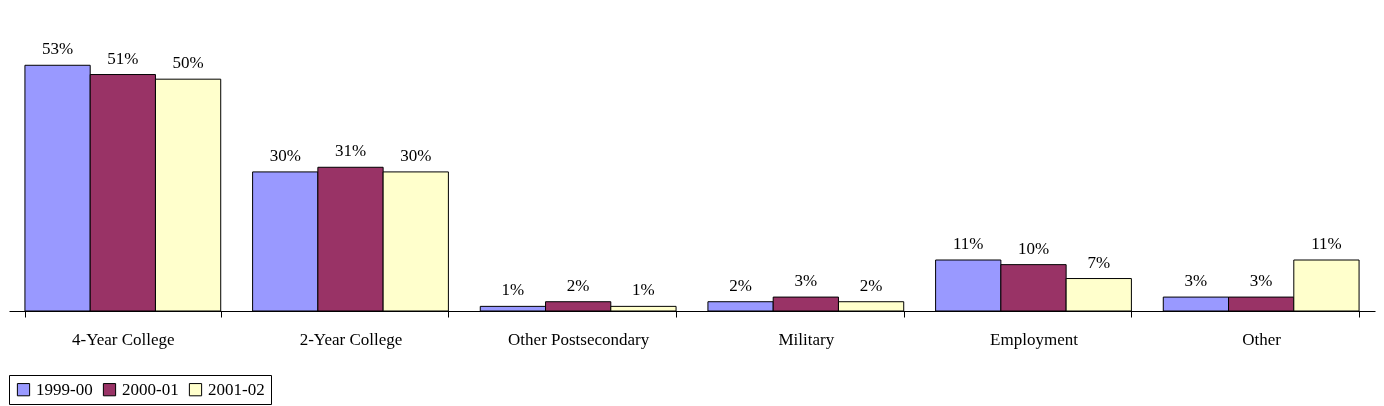 This screenshot has height=406, width=1384. I want to click on x-tick-label: Other Postsecondary, so click(579, 339).